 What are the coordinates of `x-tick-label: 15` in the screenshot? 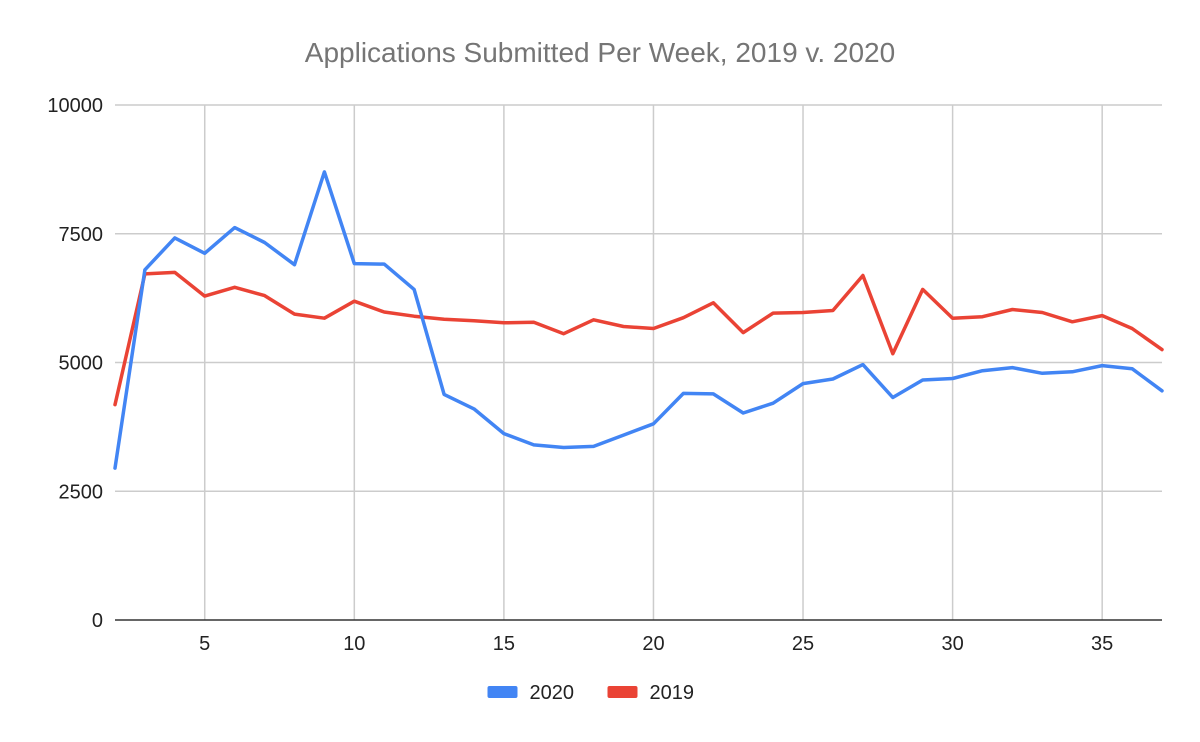 It's located at (504, 644).